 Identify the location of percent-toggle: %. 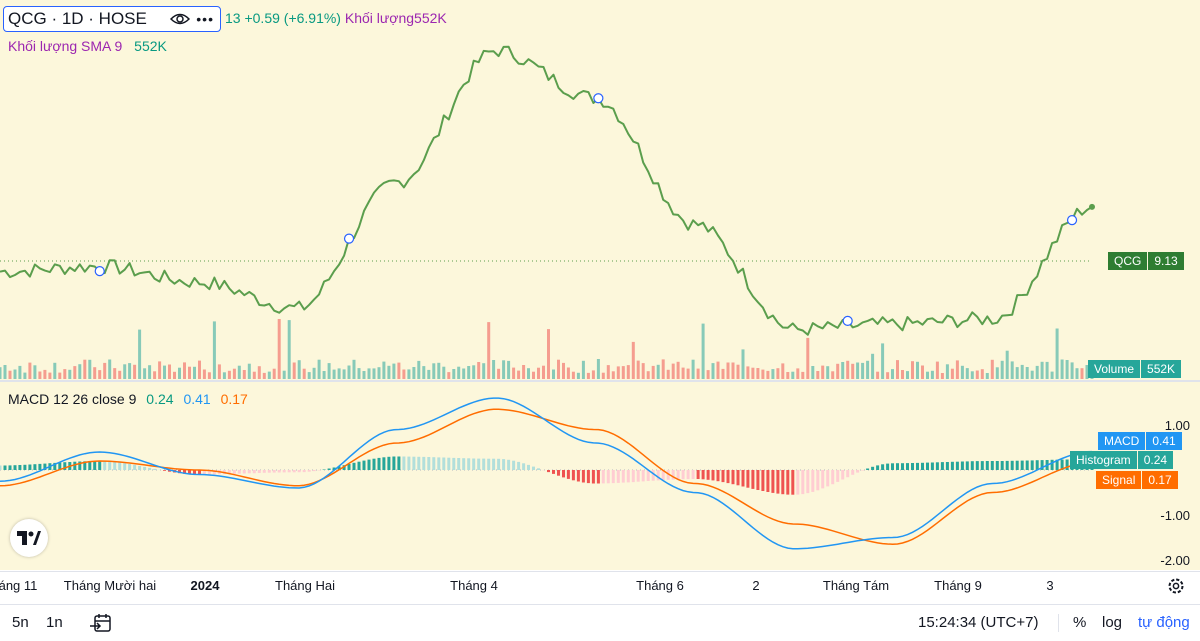
(1079, 622).